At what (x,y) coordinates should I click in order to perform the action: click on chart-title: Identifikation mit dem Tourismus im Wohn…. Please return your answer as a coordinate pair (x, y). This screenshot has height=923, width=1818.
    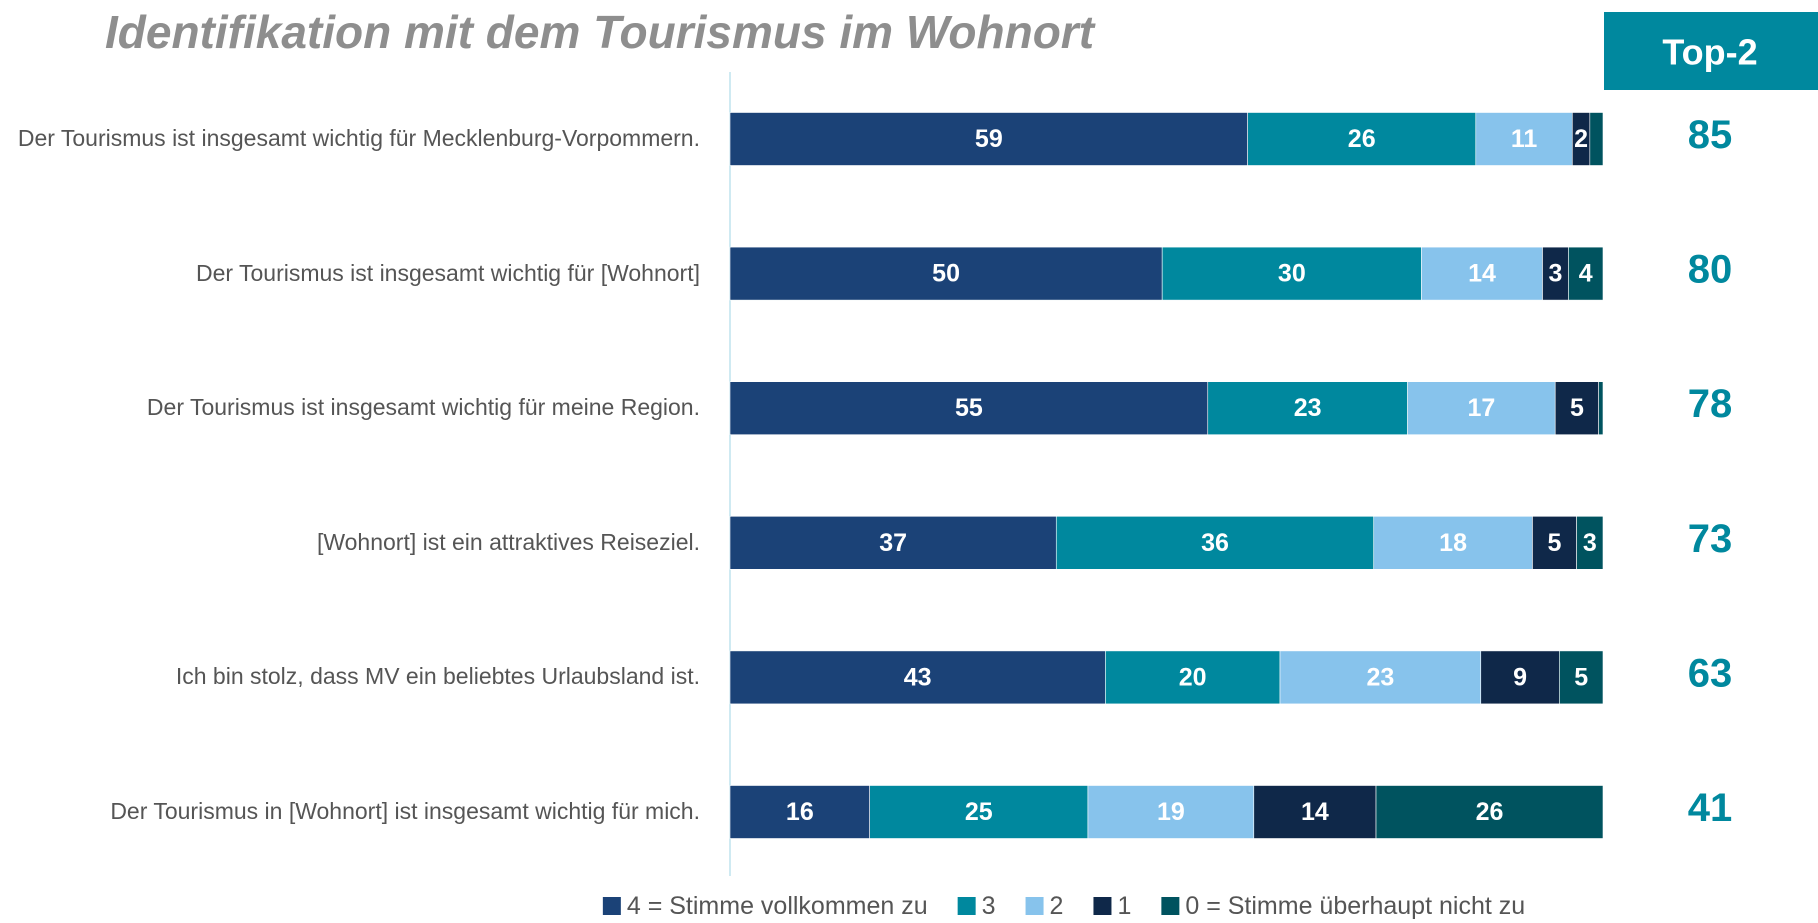
    Looking at the image, I should click on (600, 32).